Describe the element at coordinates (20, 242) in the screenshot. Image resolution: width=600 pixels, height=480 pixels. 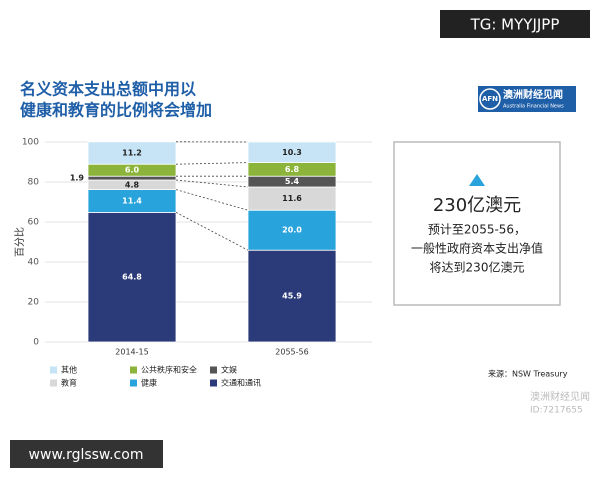
I see `y-axis-label: 百分比` at that location.